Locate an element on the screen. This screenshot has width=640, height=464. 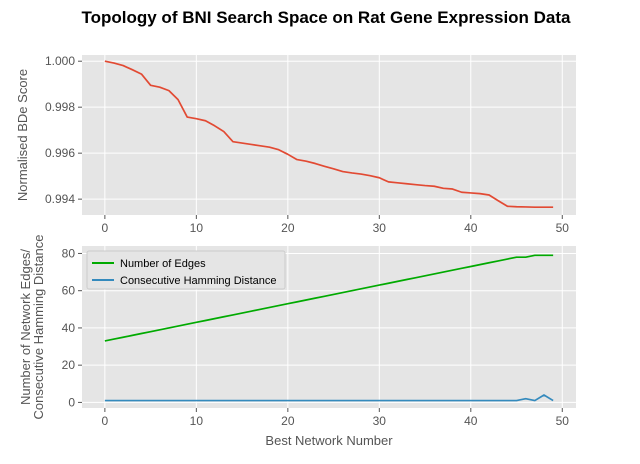
y-tick-label: 40 is located at coordinates (69, 328).